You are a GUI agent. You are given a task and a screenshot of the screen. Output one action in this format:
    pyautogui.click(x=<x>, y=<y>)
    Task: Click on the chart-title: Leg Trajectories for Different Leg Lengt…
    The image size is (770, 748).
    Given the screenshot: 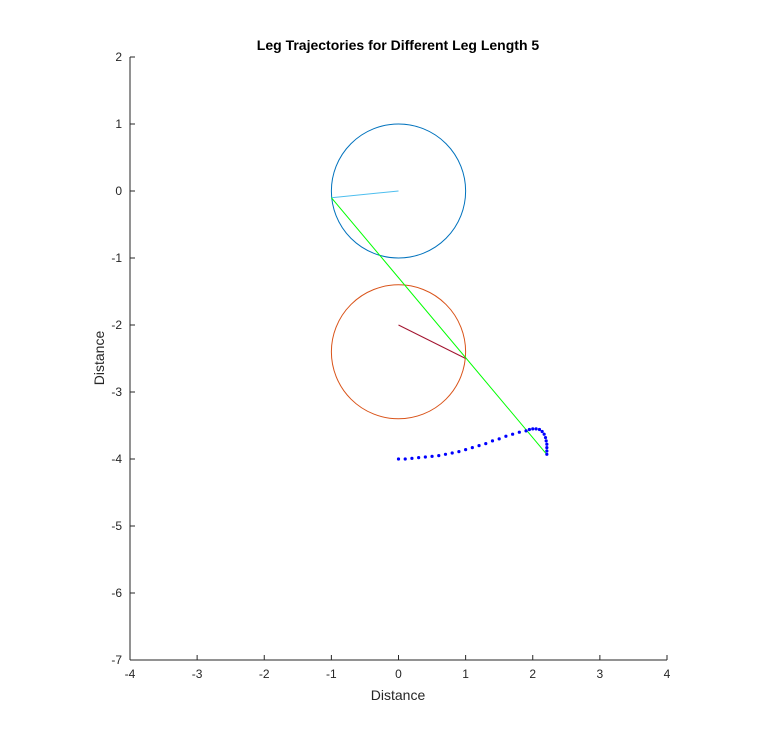 What is the action you would take?
    pyautogui.click(x=398, y=45)
    